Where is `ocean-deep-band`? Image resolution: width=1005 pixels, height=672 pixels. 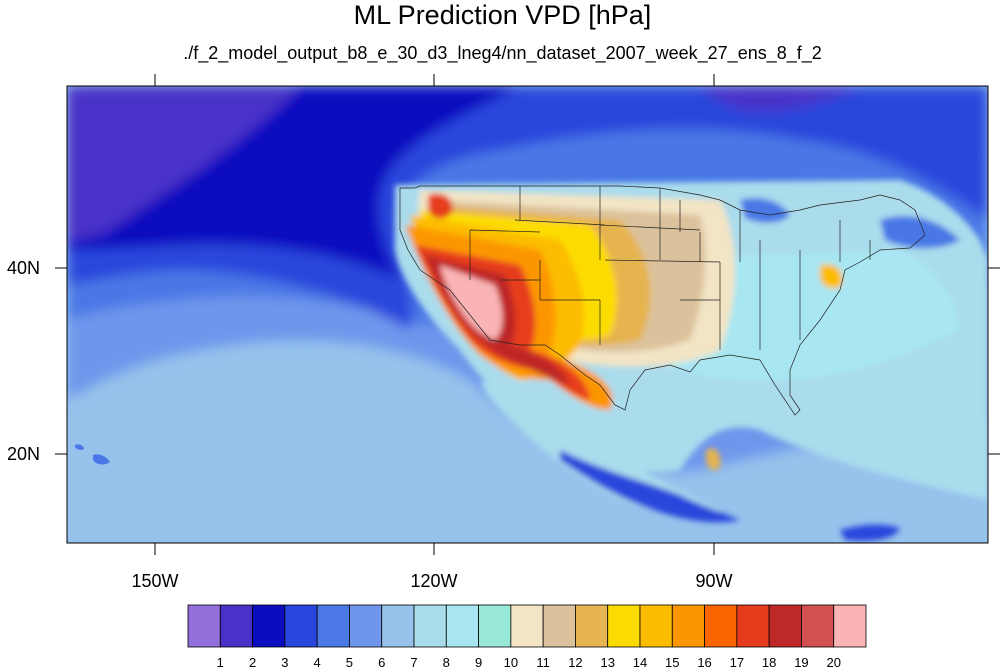 ocean-deep-band is located at coordinates (183, 163).